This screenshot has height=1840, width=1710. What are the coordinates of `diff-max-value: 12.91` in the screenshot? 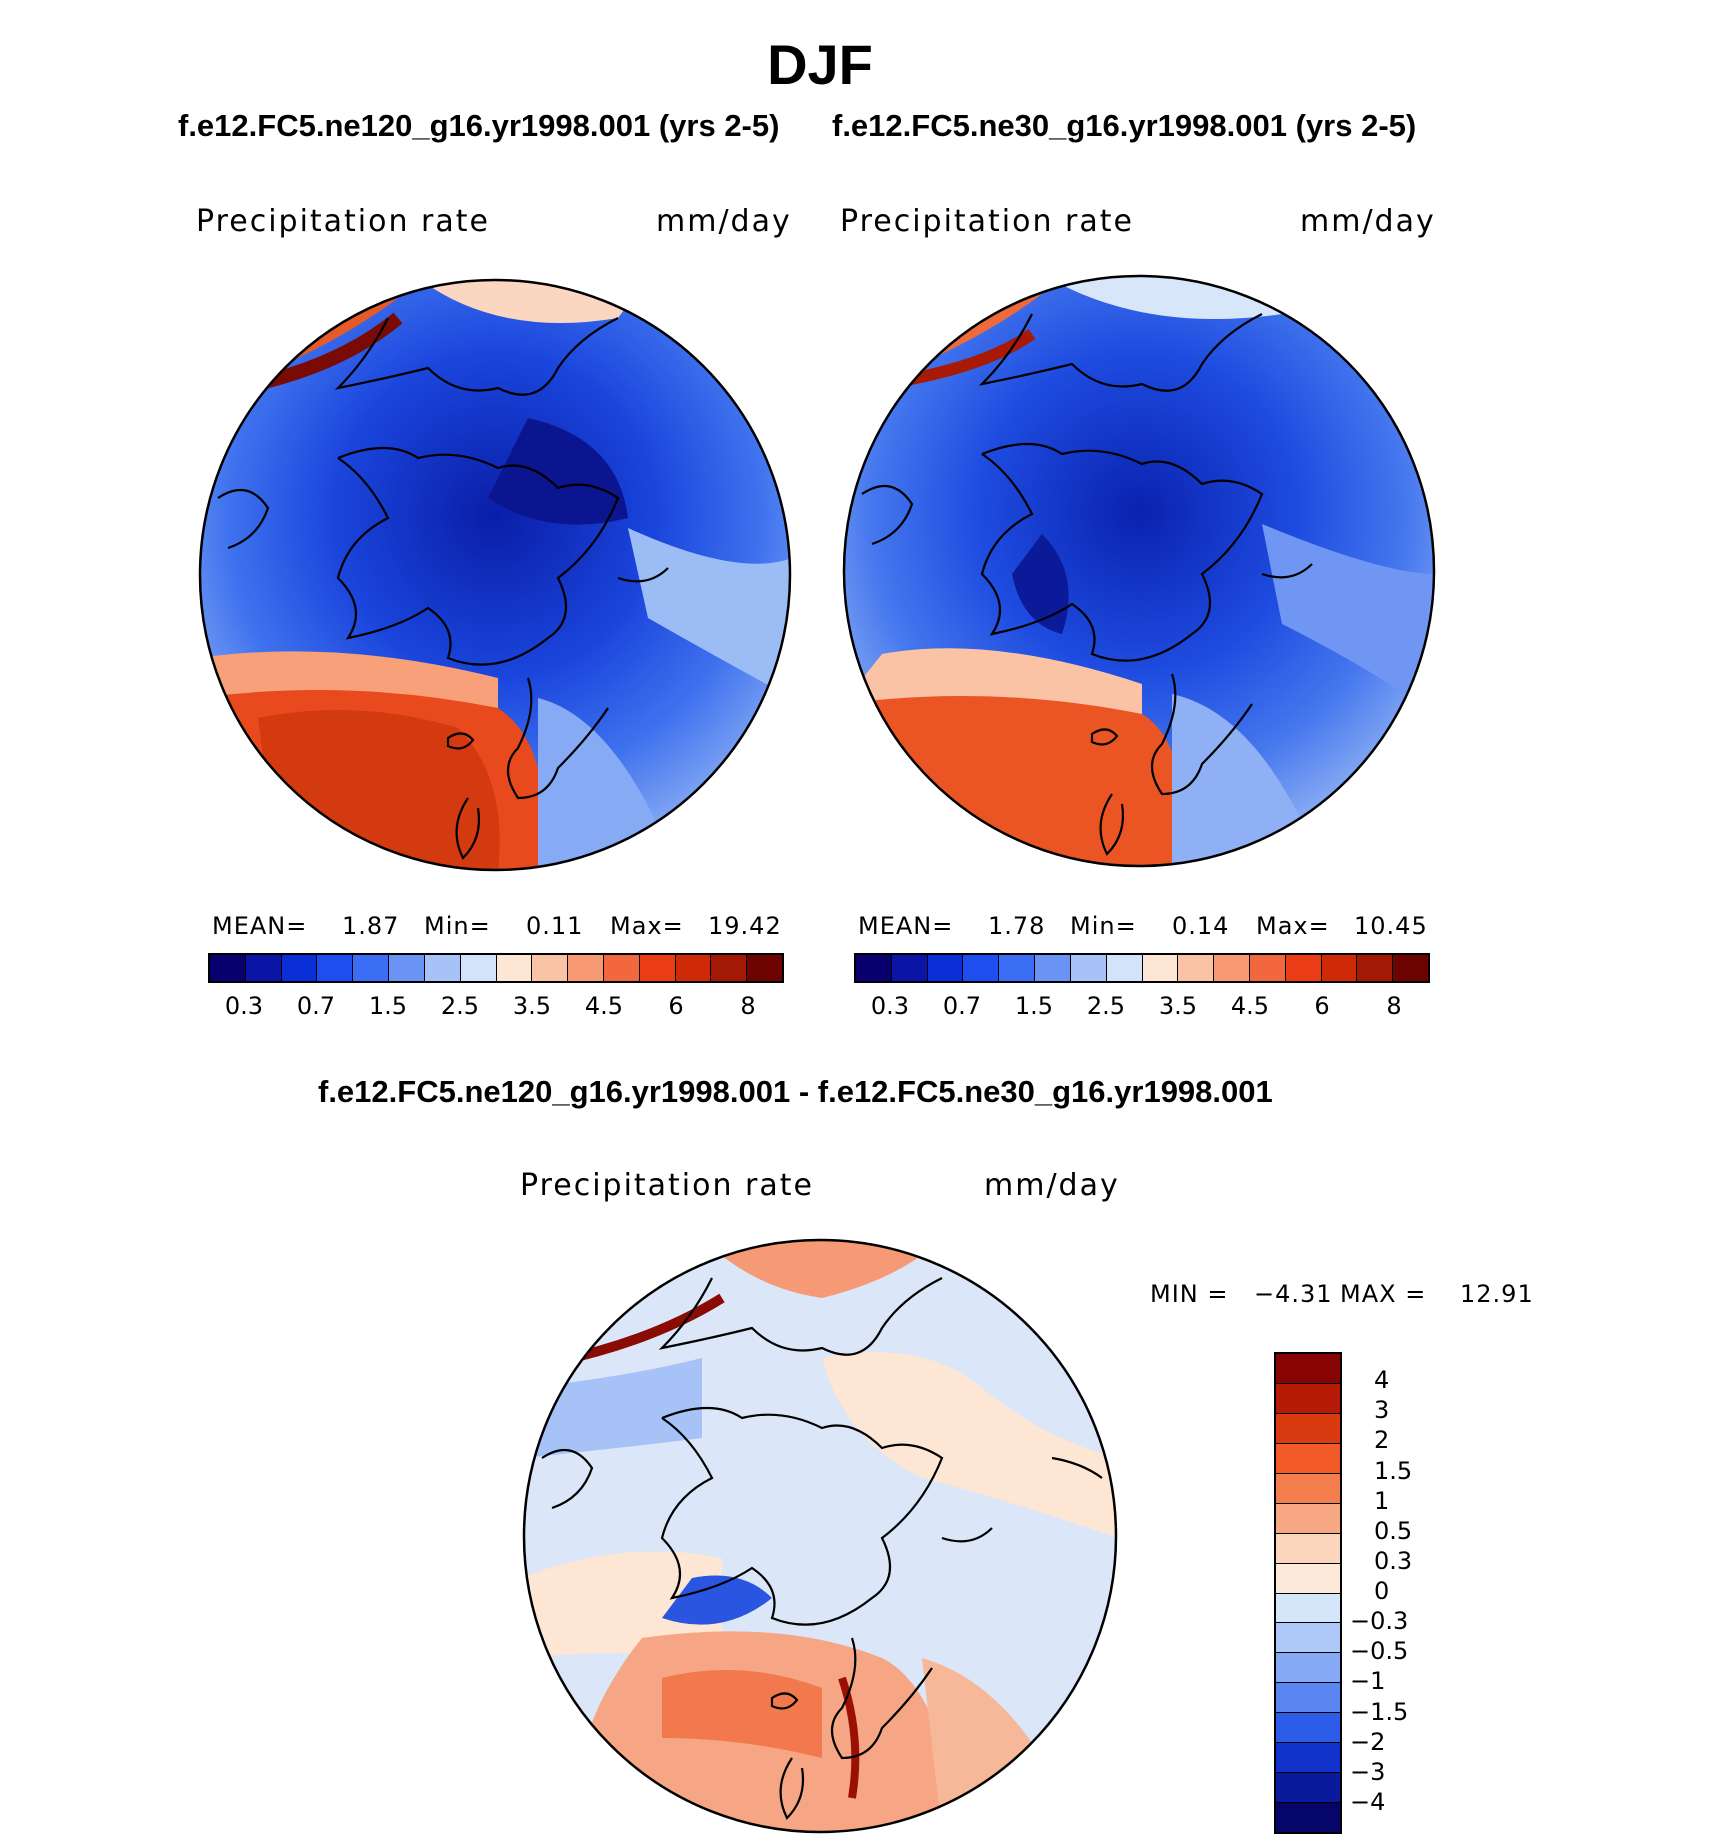 It's located at (1497, 1294).